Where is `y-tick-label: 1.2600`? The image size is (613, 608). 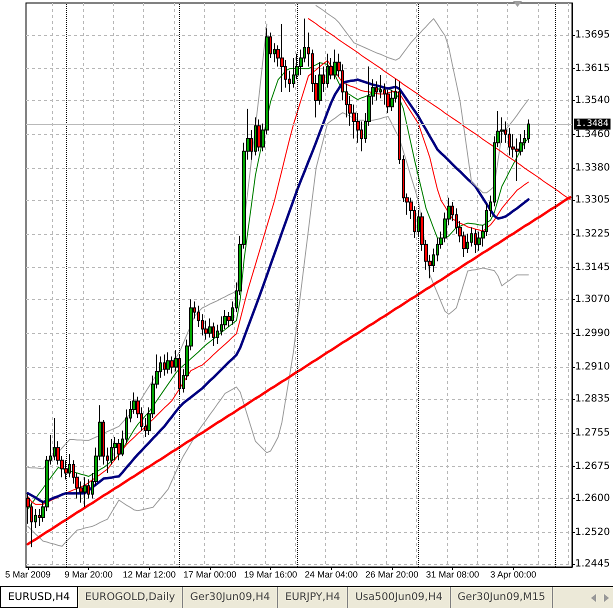
y-tick-label: 1.2600 is located at coordinates (592, 498).